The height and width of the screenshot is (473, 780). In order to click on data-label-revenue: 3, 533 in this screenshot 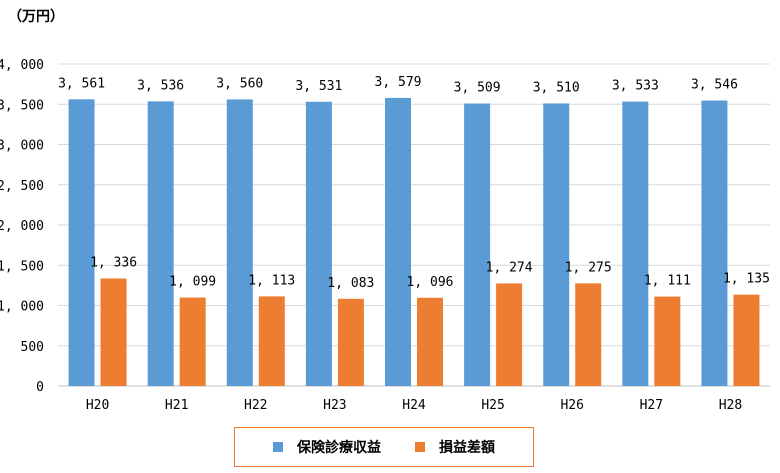, I will do `click(635, 86)`.